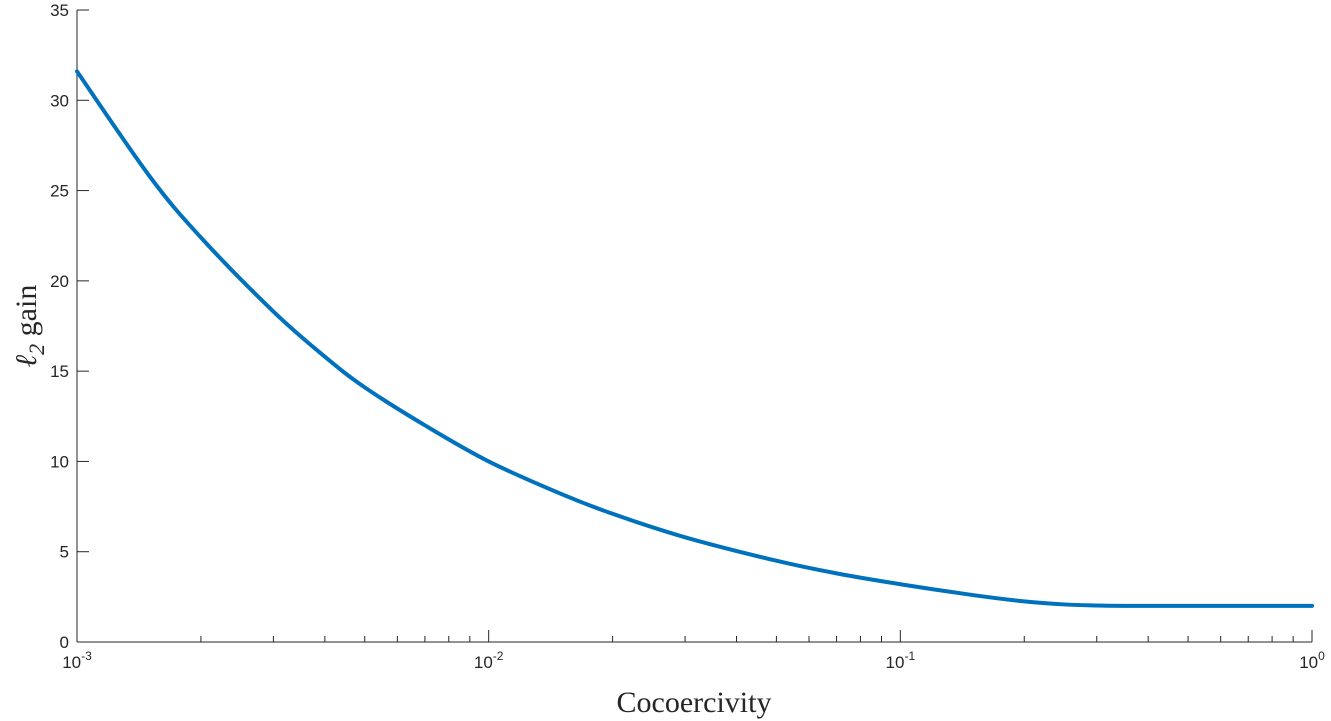 The image size is (1331, 721). What do you see at coordinates (59, 191) in the screenshot?
I see `y-tick-label: 25` at bounding box center [59, 191].